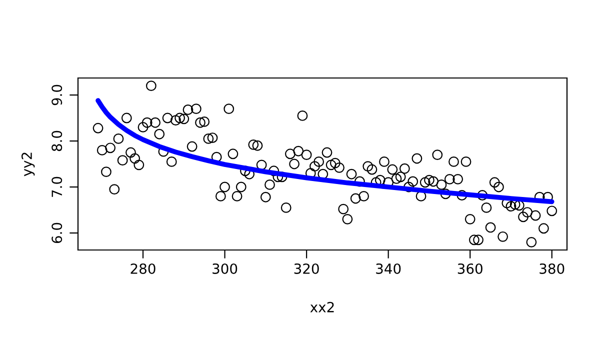 Image resolution: width=608 pixels, height=348 pixels. What do you see at coordinates (322, 307) in the screenshot?
I see `x-axis-title: xx2` at bounding box center [322, 307].